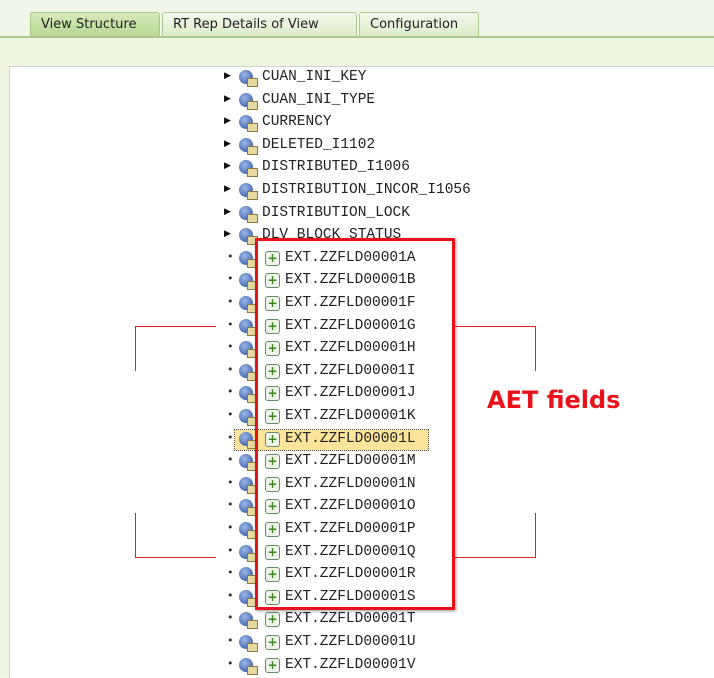 The height and width of the screenshot is (678, 714). I want to click on node-label: EXT.ZZFLD00001A, so click(350, 257).